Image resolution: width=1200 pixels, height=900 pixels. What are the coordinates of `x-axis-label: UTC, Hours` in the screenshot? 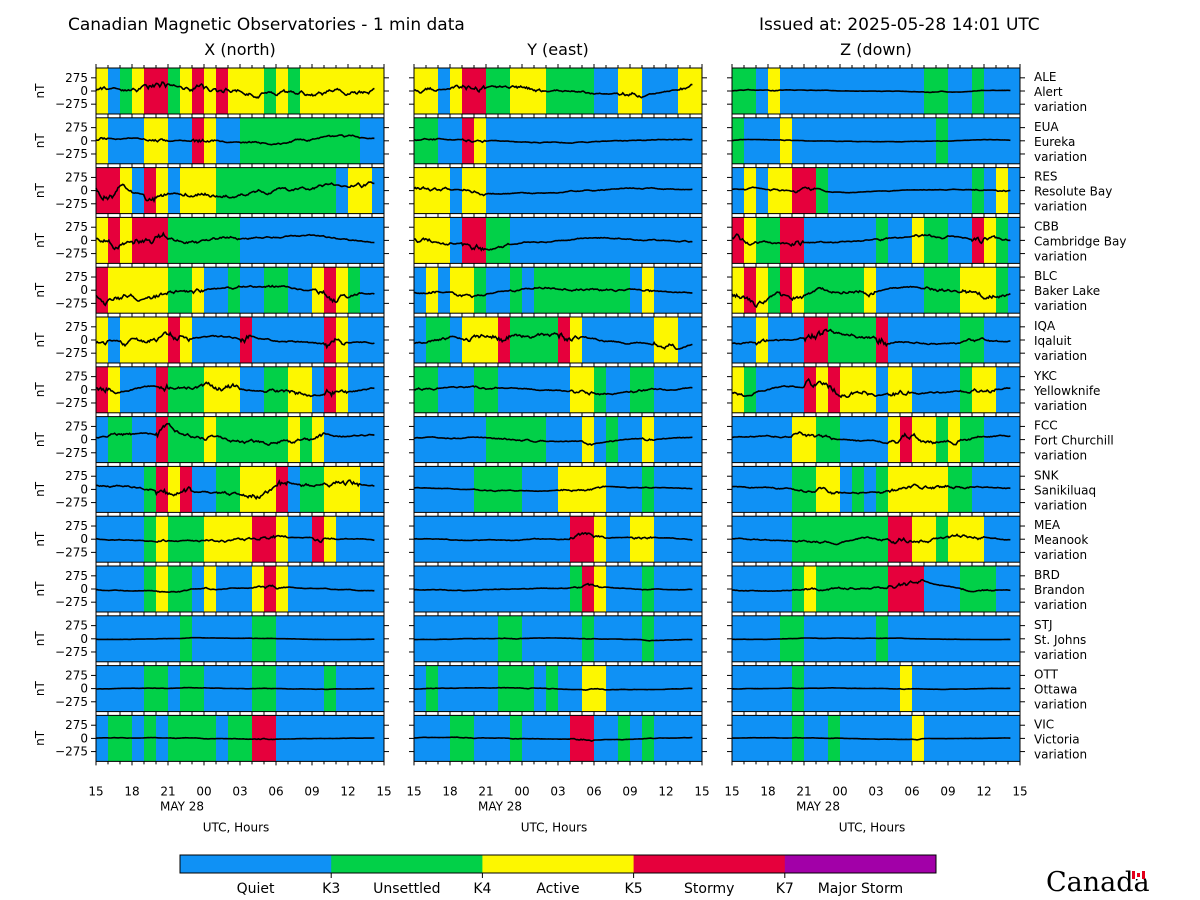 It's located at (236, 827).